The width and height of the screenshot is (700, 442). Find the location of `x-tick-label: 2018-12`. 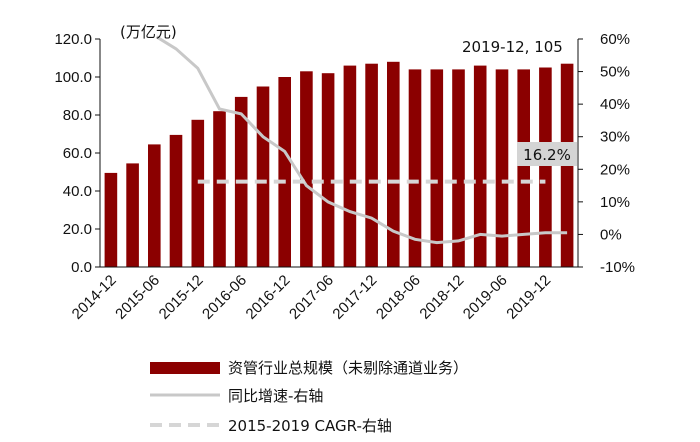

x-tick-label: 2018-12 is located at coordinates (441, 297).